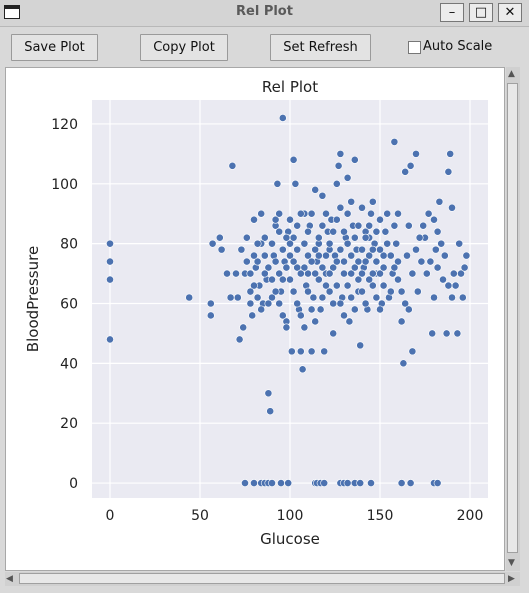 The height and width of the screenshot is (593, 529). Describe the element at coordinates (295, 516) in the screenshot. I see `x-tick-labels: 0 50 100 150 200` at that location.